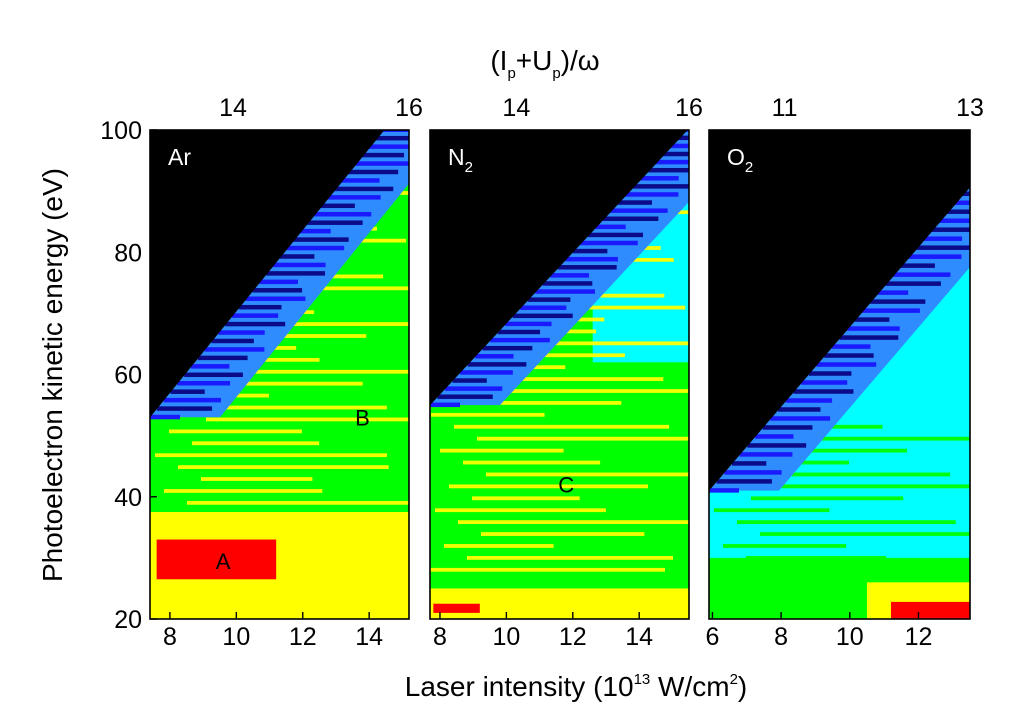 The image size is (1024, 723). I want to click on x-tick-label: 6, so click(712, 637).